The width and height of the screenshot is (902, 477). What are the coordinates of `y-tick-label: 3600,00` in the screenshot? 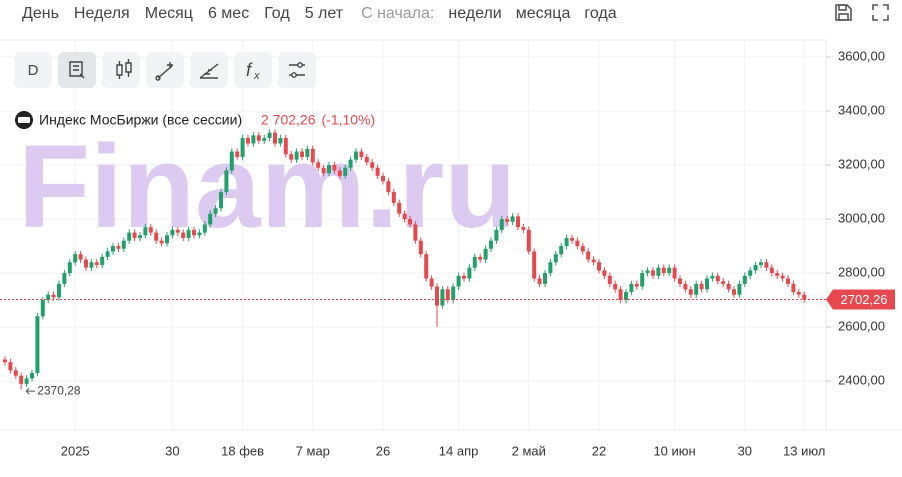 It's located at (861, 55).